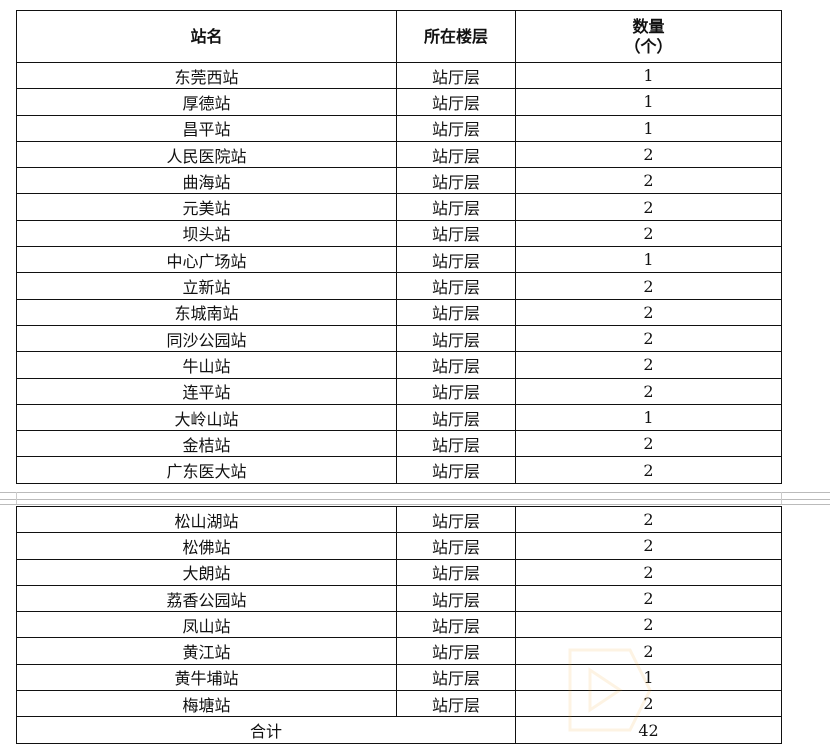  What do you see at coordinates (206, 651) in the screenshot?
I see `station-name-cell: 黄江站` at bounding box center [206, 651].